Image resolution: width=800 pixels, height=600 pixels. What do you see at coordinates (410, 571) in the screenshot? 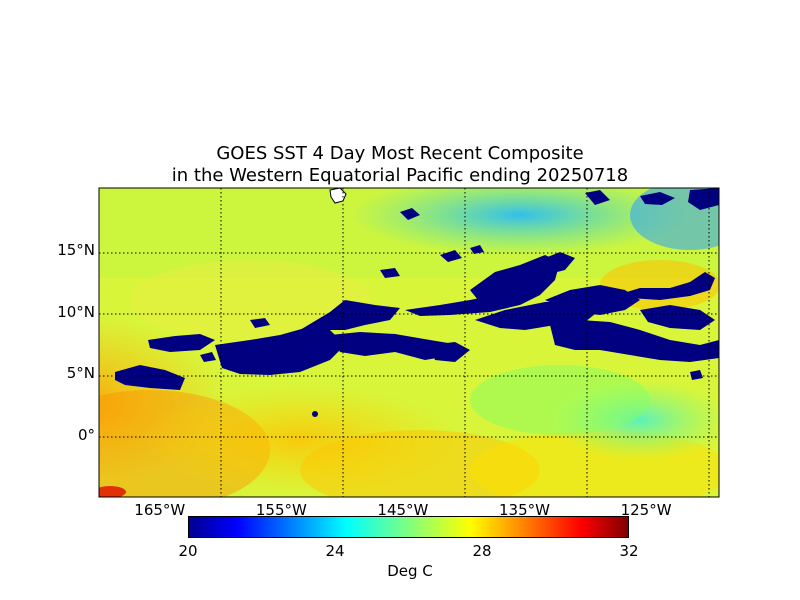
I see `colorbar-label: Deg C` at bounding box center [410, 571].